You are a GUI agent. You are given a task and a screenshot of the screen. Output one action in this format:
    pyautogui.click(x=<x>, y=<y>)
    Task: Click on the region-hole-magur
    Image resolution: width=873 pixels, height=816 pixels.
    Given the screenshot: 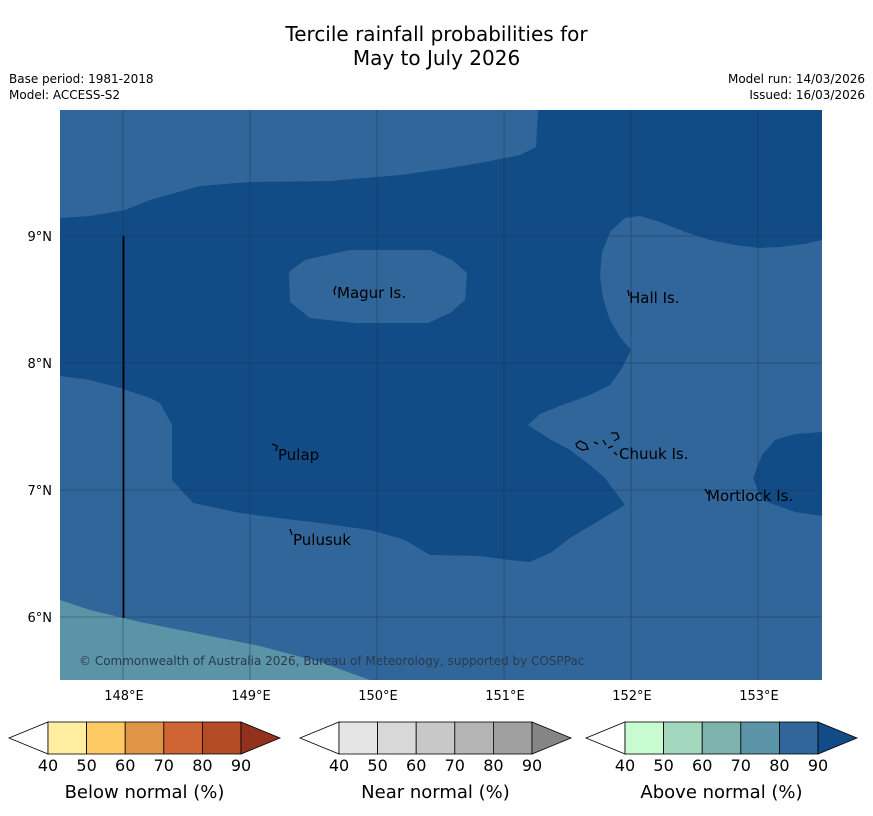 What is the action you would take?
    pyautogui.click(x=378, y=286)
    